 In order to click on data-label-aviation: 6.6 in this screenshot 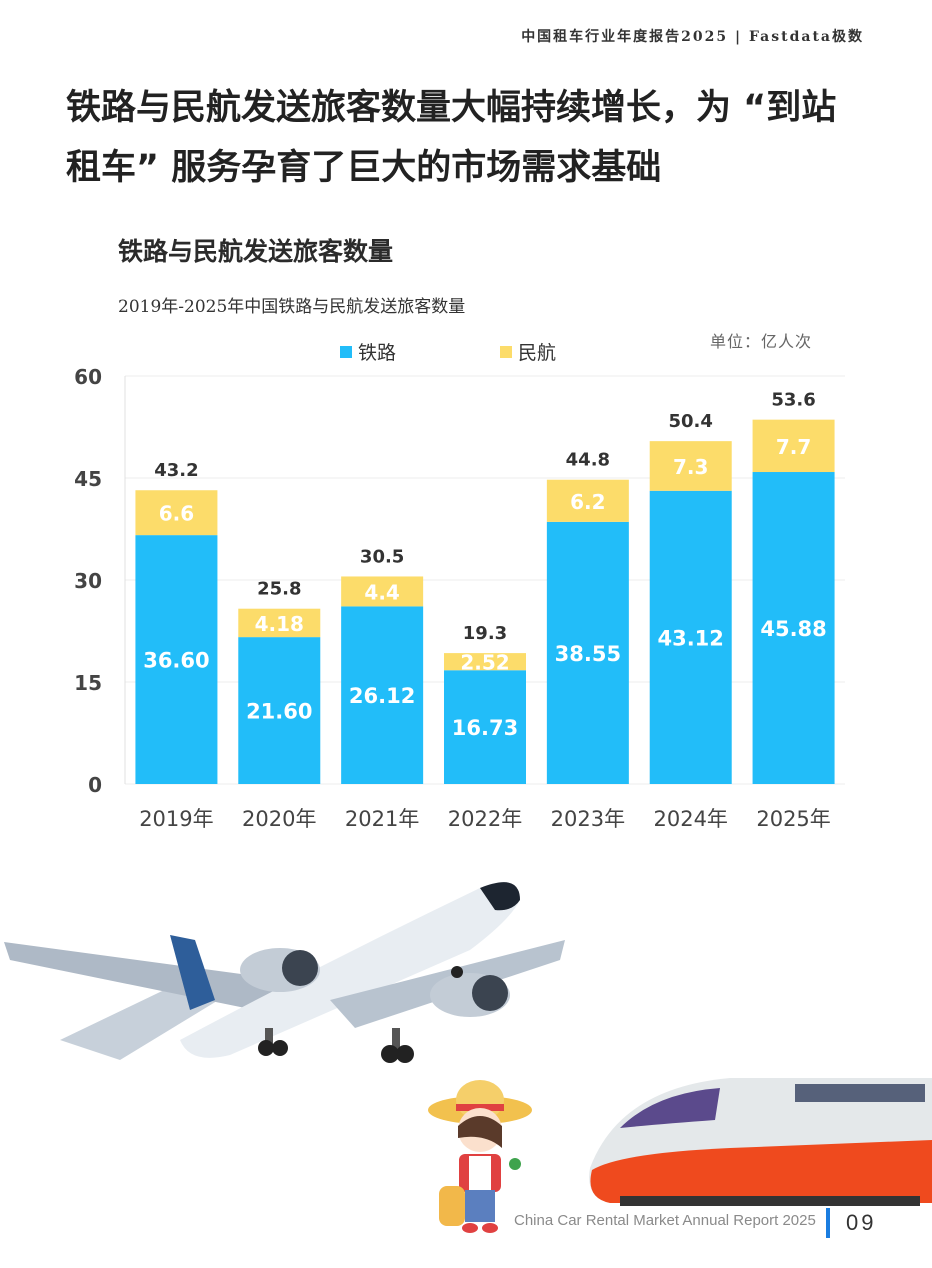, I will do `click(176, 514)`.